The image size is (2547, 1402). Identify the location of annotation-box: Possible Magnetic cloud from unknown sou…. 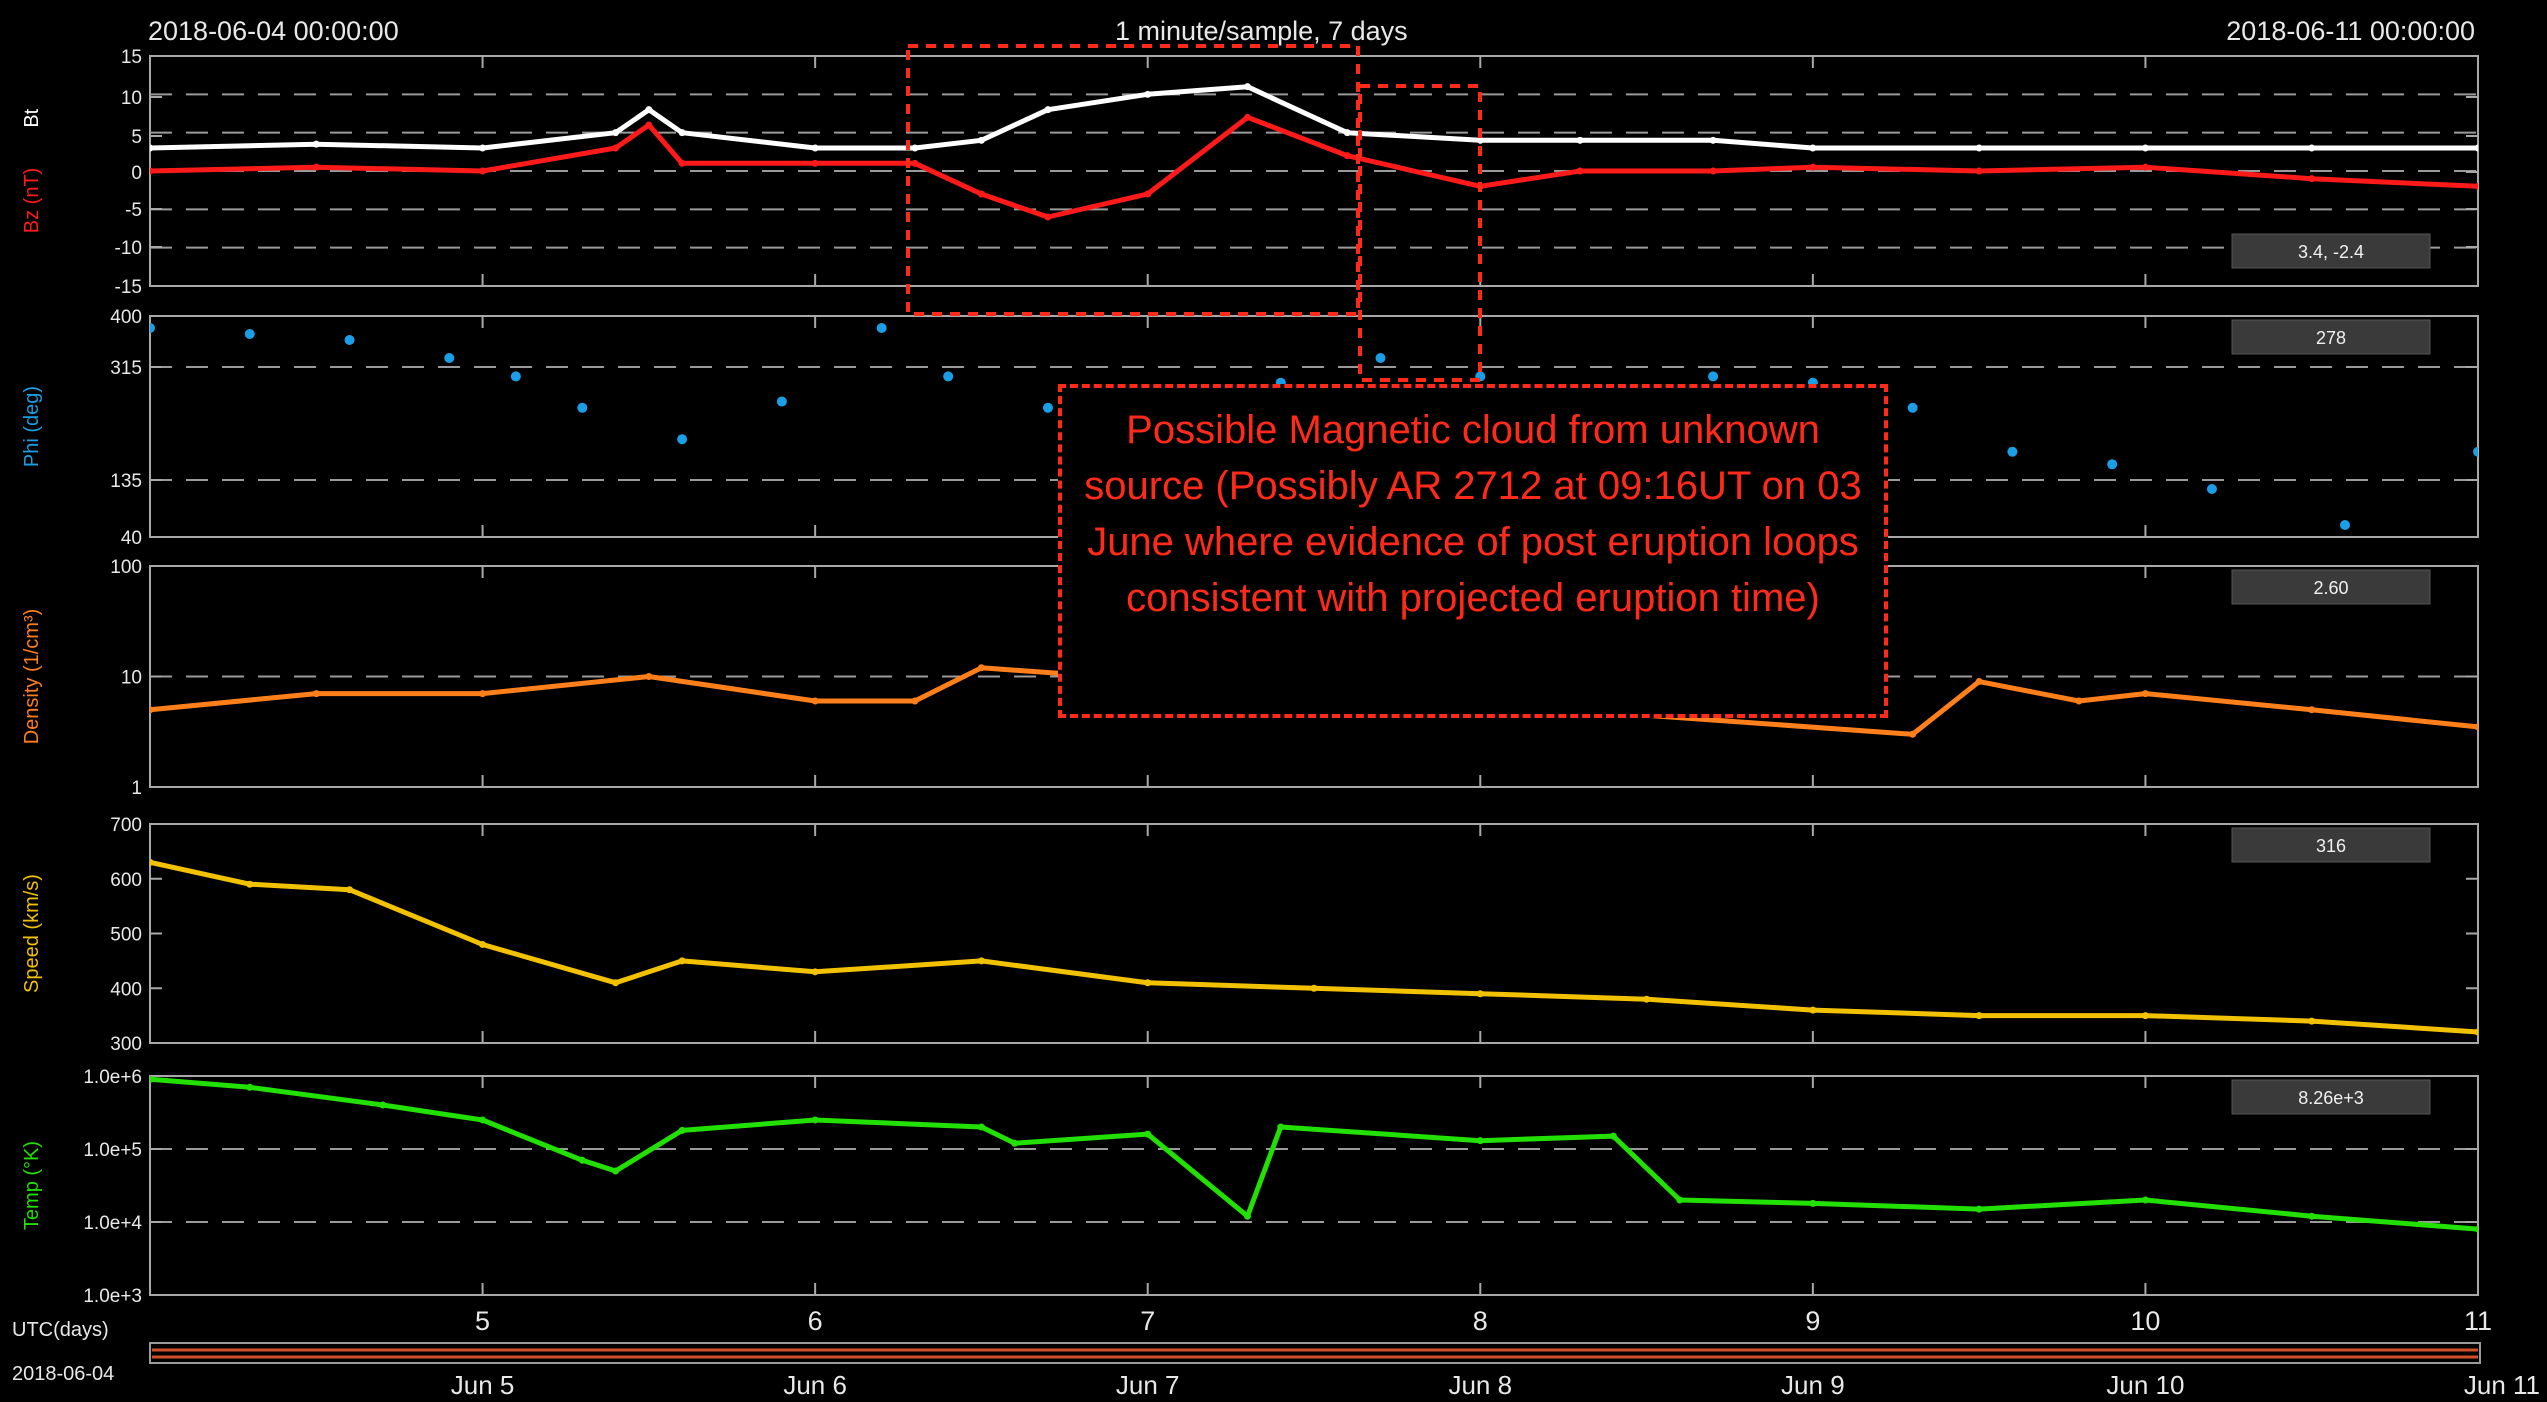
(1473, 551).